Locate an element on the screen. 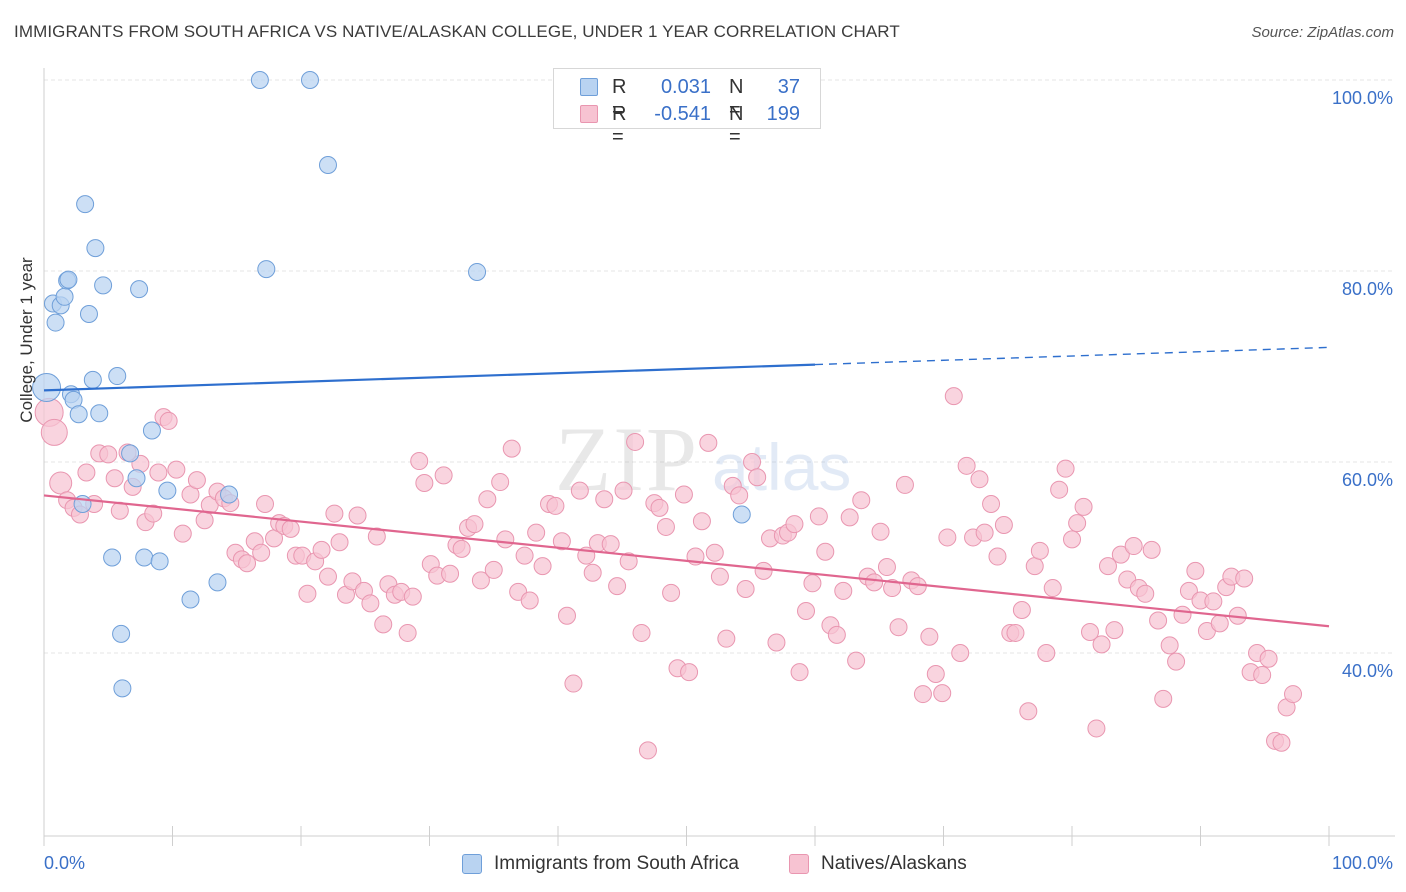 This screenshot has width=1406, height=892. legend-label: Immigrants from South Africa is located at coordinates (616, 863).